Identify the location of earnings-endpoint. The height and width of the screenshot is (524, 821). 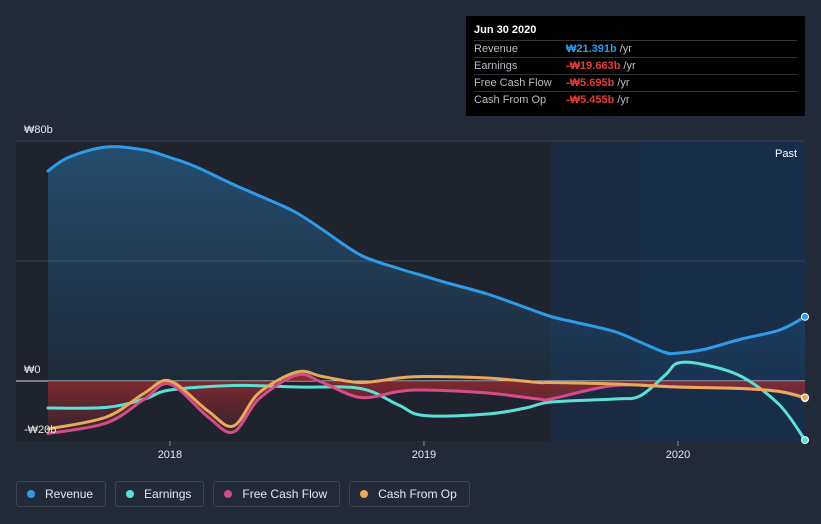
(805, 440).